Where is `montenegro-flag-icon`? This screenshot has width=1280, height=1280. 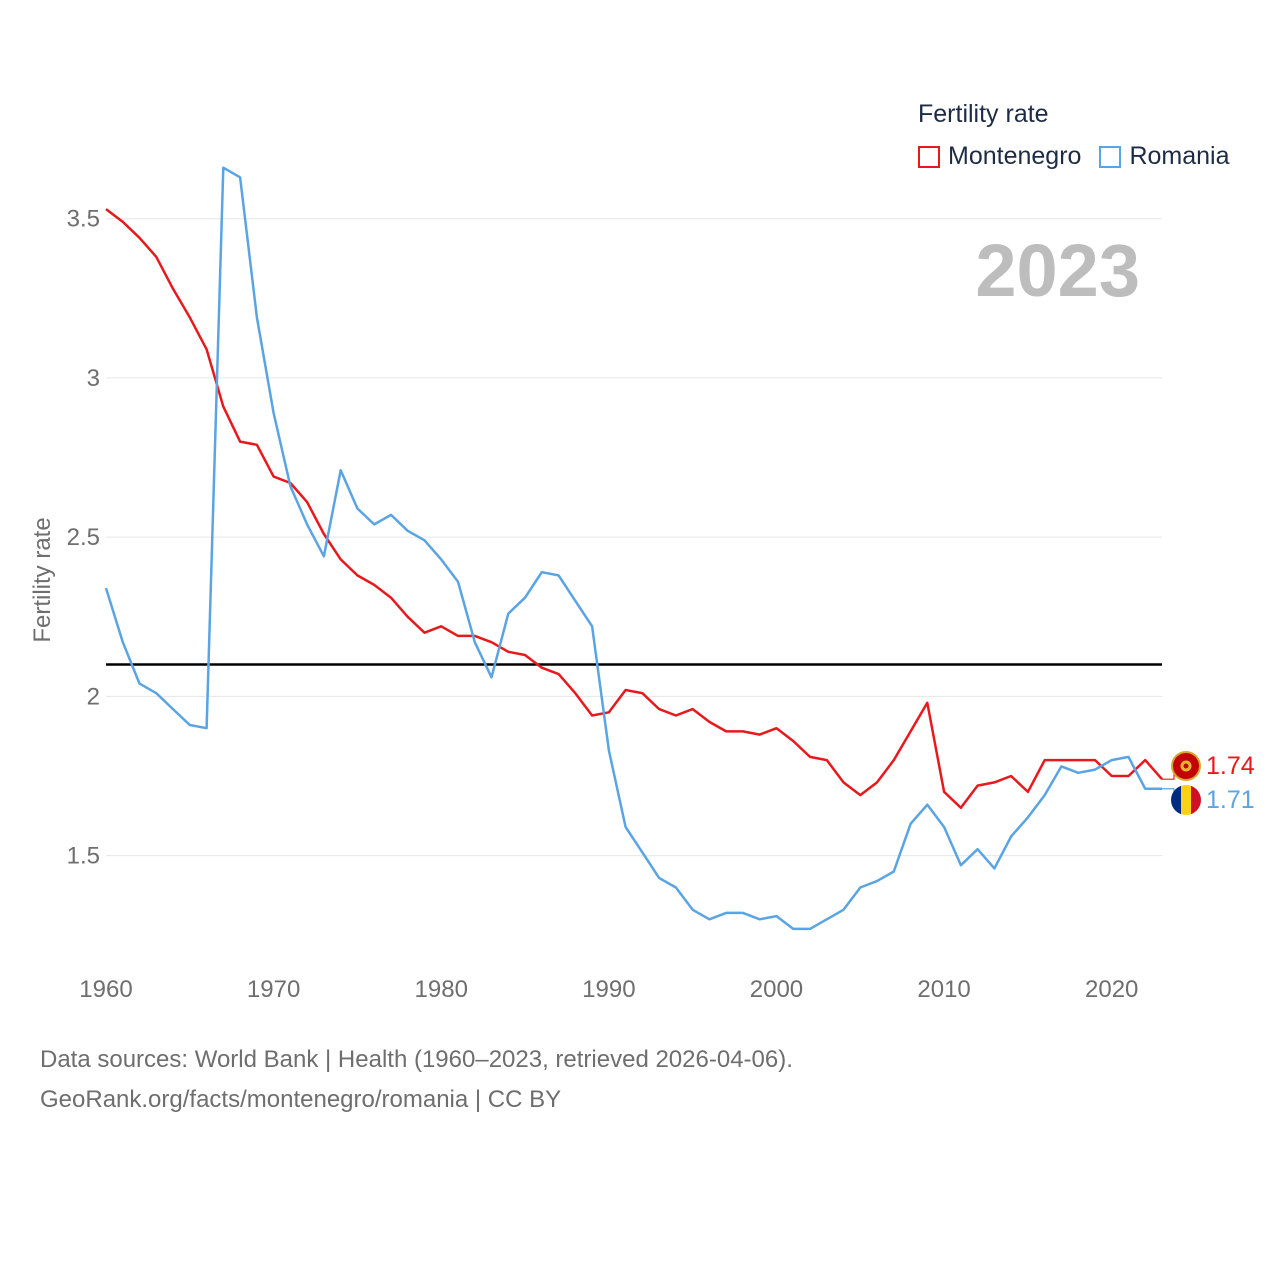
montenegro-flag-icon is located at coordinates (1186, 766).